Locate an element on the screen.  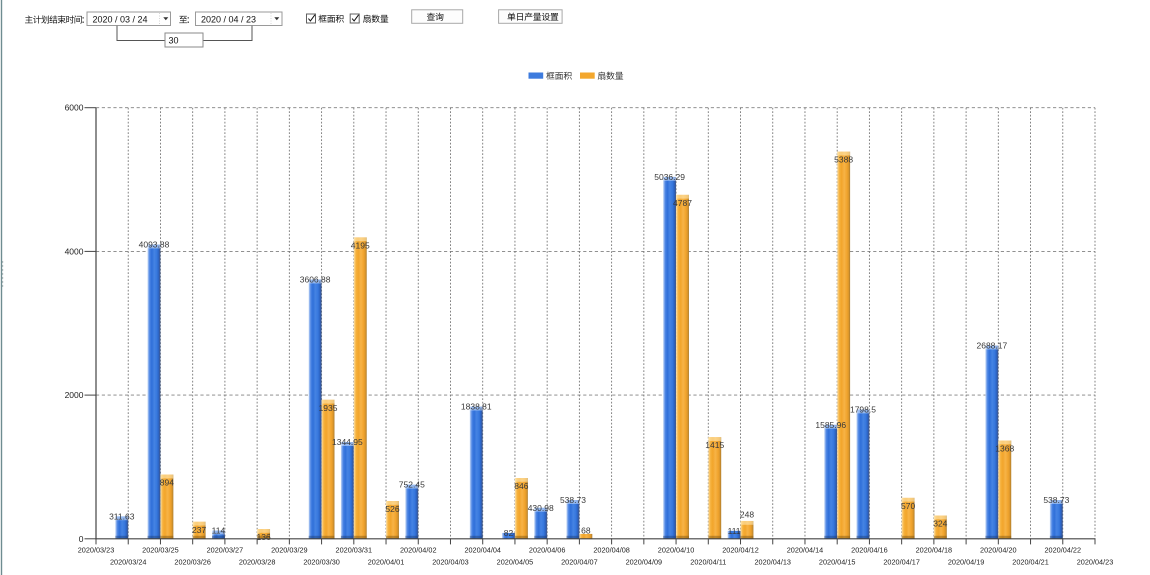
svg-text: 4787 is located at coordinates (682, 203).